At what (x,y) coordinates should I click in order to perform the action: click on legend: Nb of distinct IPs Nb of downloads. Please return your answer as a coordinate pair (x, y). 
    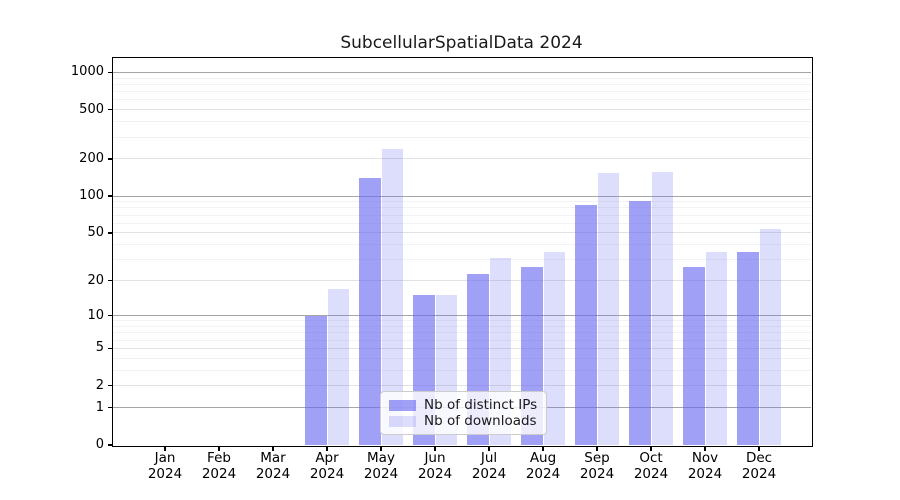
    Looking at the image, I should click on (463, 413).